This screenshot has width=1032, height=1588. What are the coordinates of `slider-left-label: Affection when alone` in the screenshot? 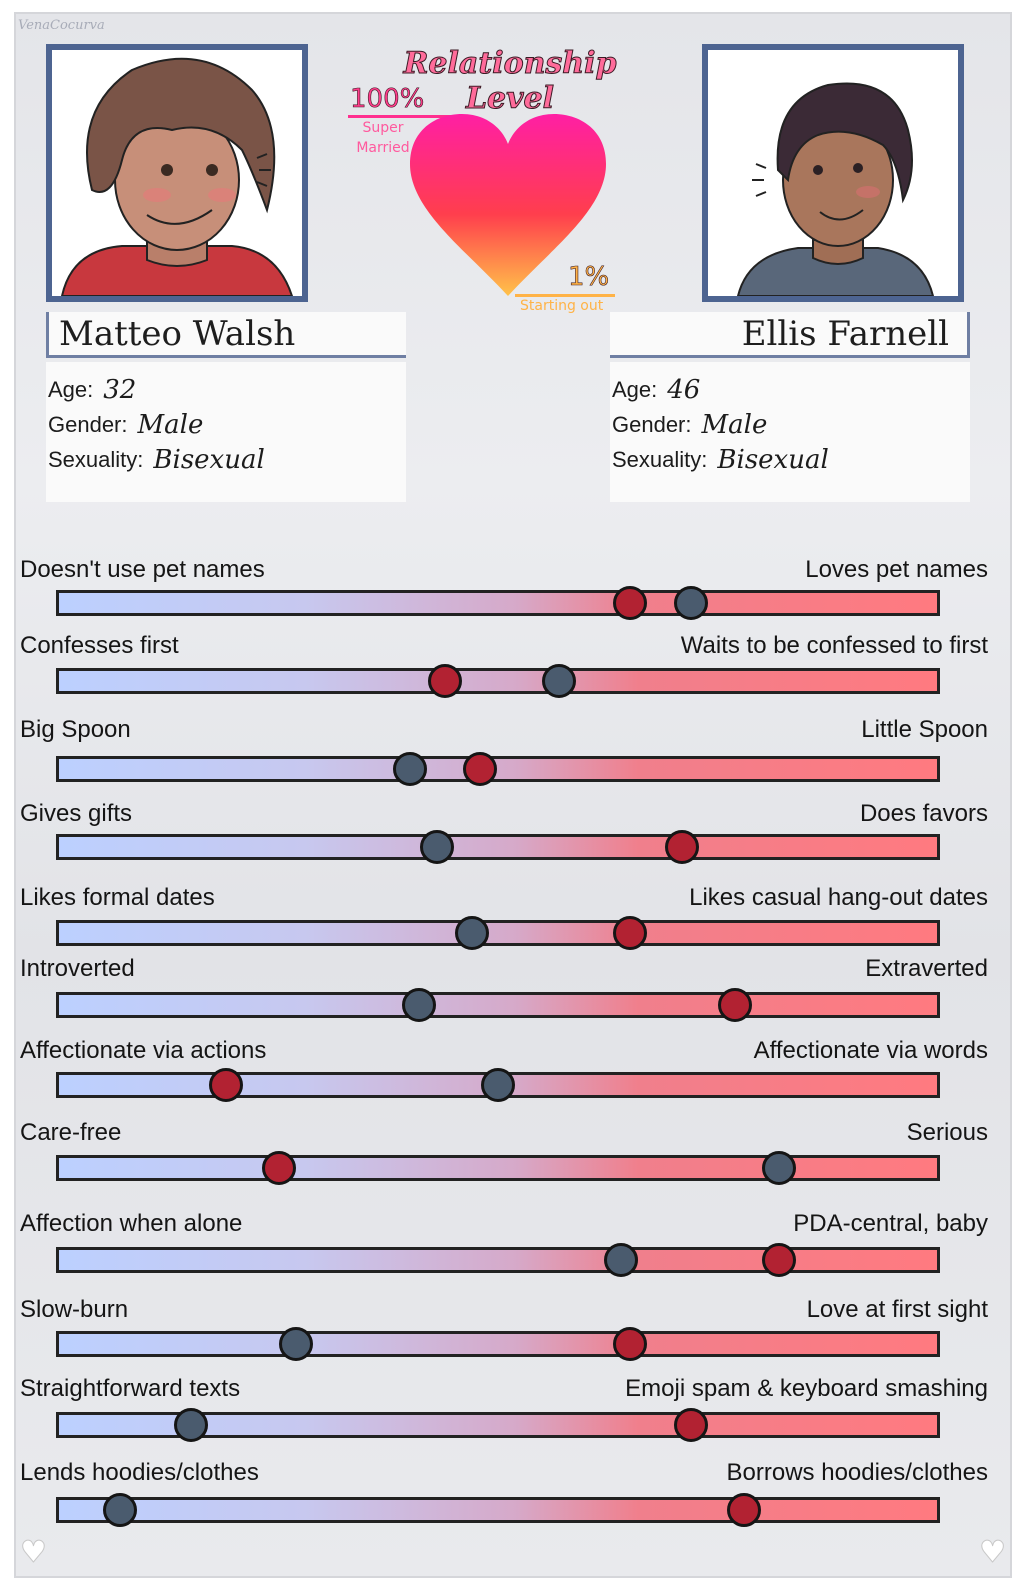 It's located at (131, 1223).